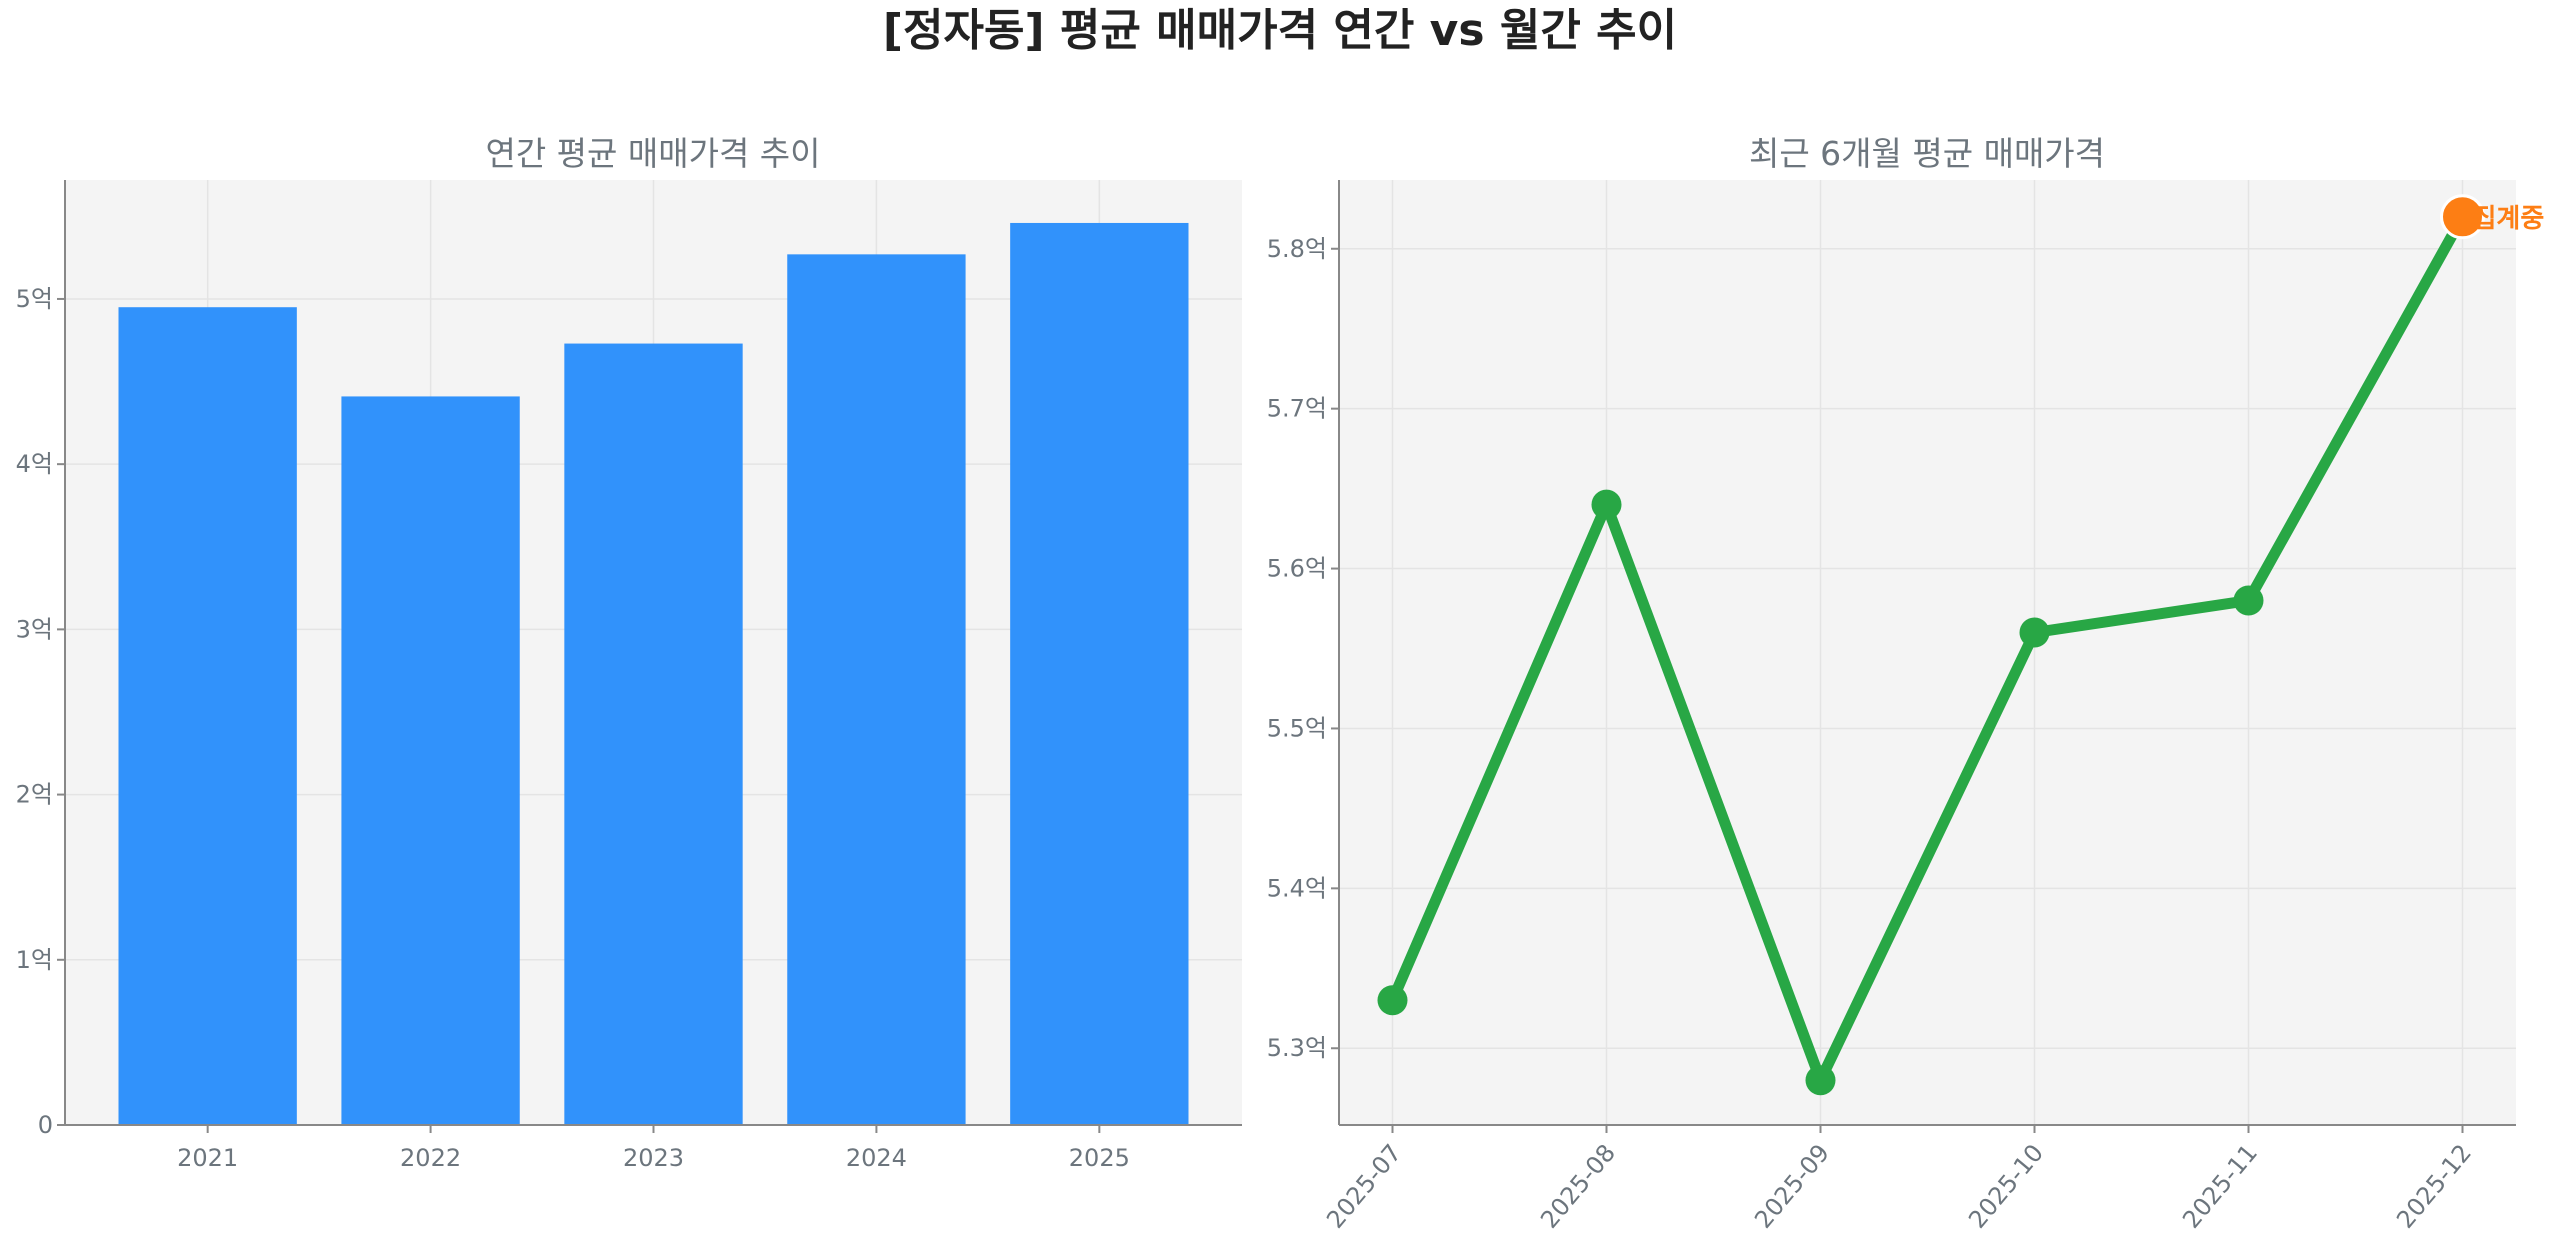  Describe the element at coordinates (1297, 1048) in the screenshot. I see `y-tick-label: 5.3억` at that location.